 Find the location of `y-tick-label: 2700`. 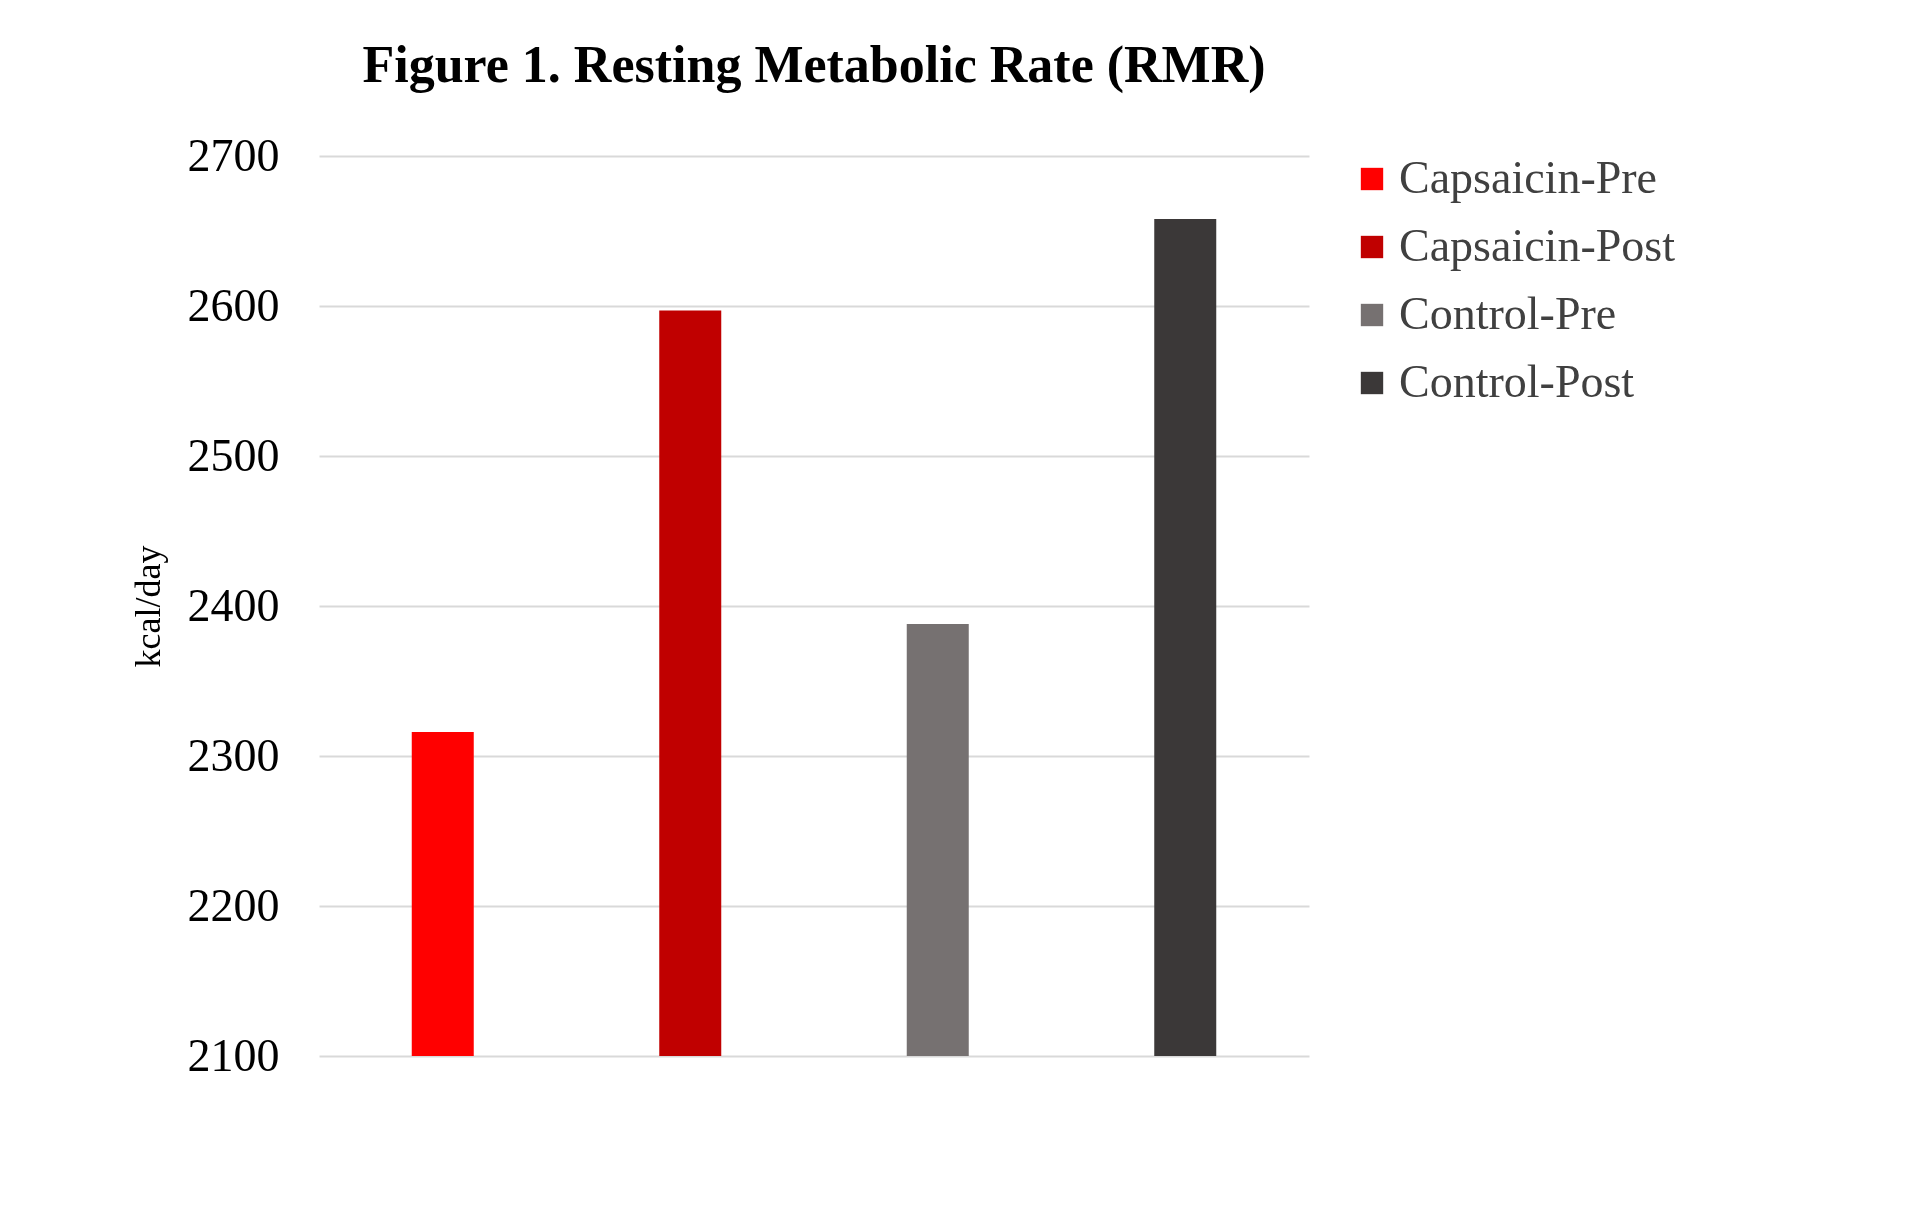

y-tick-label: 2700 is located at coordinates (233, 155).